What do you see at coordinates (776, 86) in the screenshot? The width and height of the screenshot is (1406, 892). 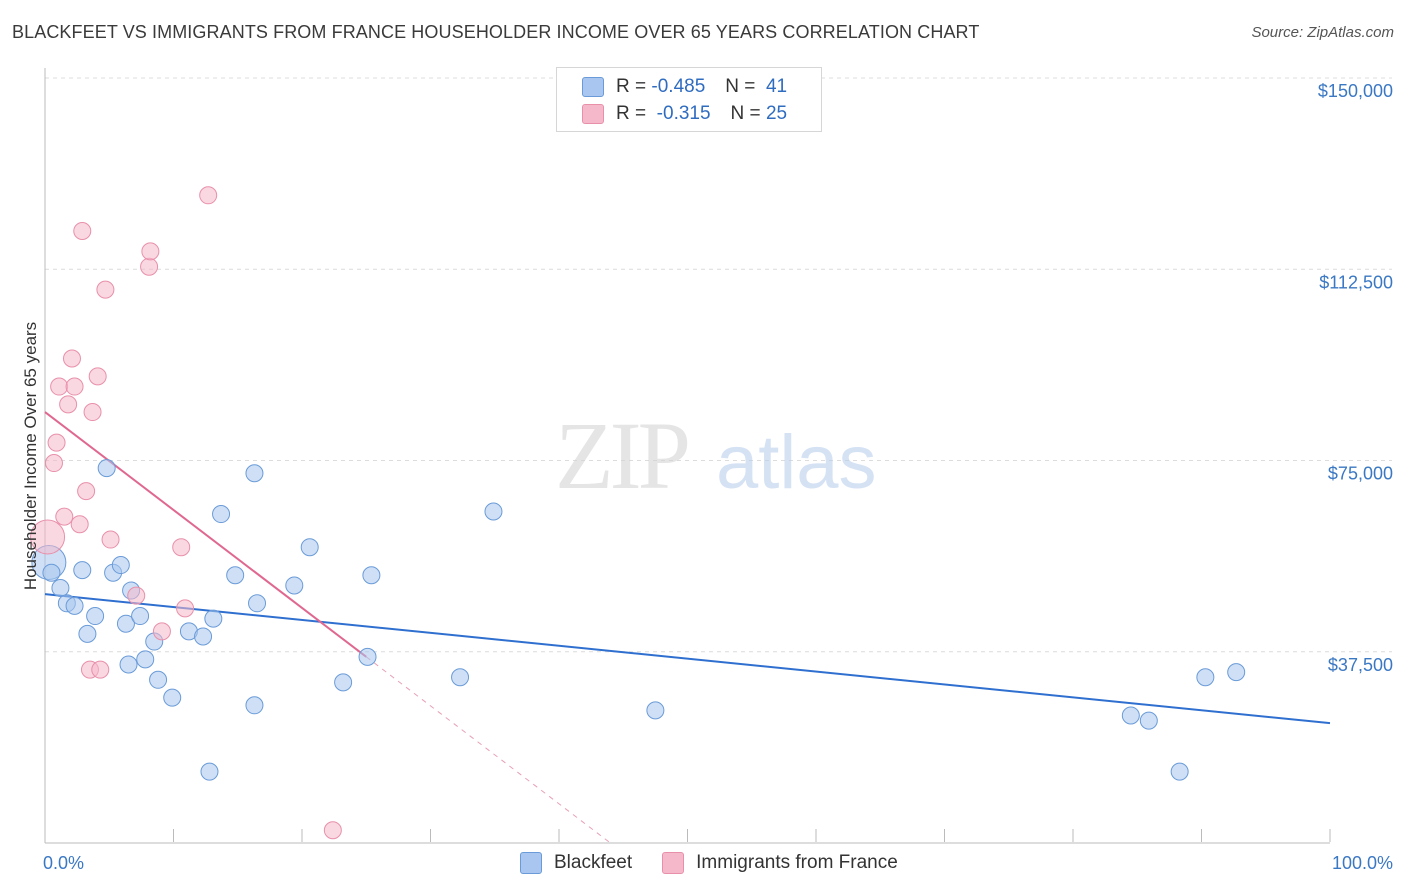 I see `legend-n-value: 41` at bounding box center [776, 86].